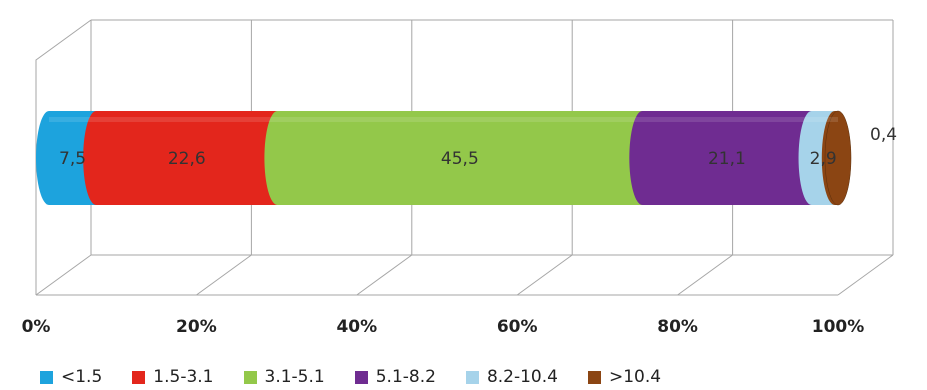  I want to click on data-label: 0,4, so click(883, 135).